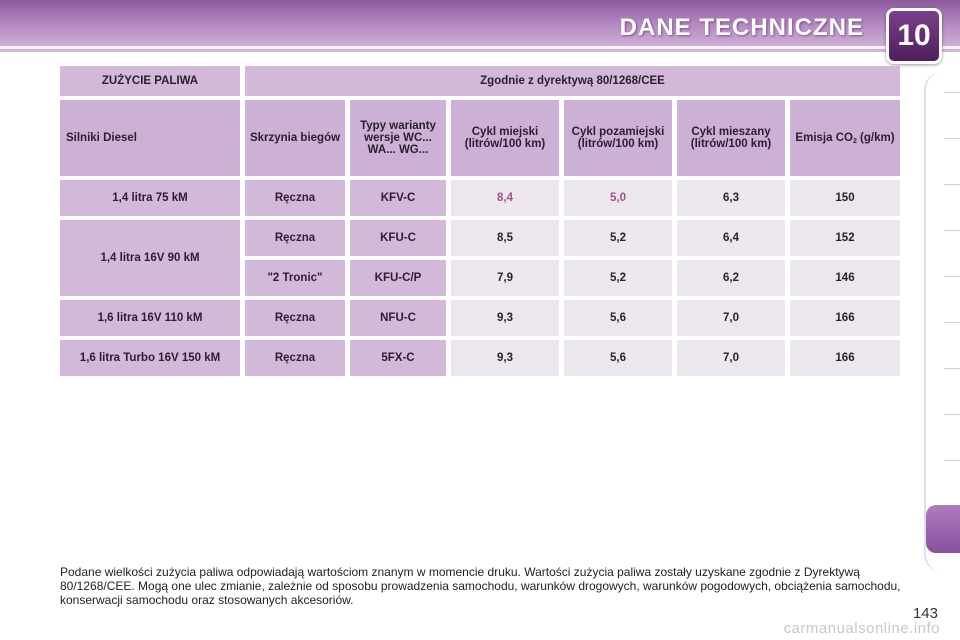 The height and width of the screenshot is (640, 960). I want to click on engine-cell: 1,6 litra Turbo 16V 150 kM, so click(150, 358).